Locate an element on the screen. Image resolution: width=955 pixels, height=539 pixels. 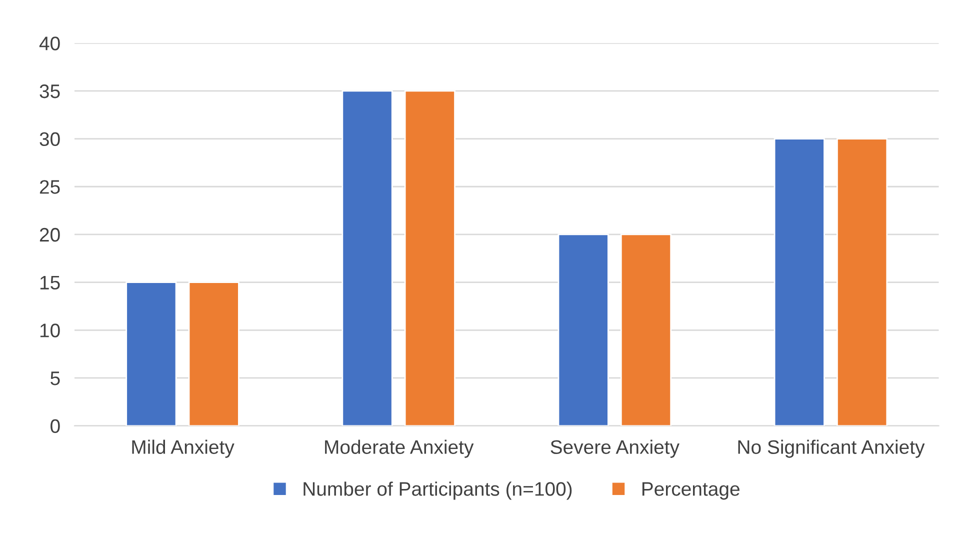
x-tick-label: Moderate Anxiety is located at coordinates (399, 449).